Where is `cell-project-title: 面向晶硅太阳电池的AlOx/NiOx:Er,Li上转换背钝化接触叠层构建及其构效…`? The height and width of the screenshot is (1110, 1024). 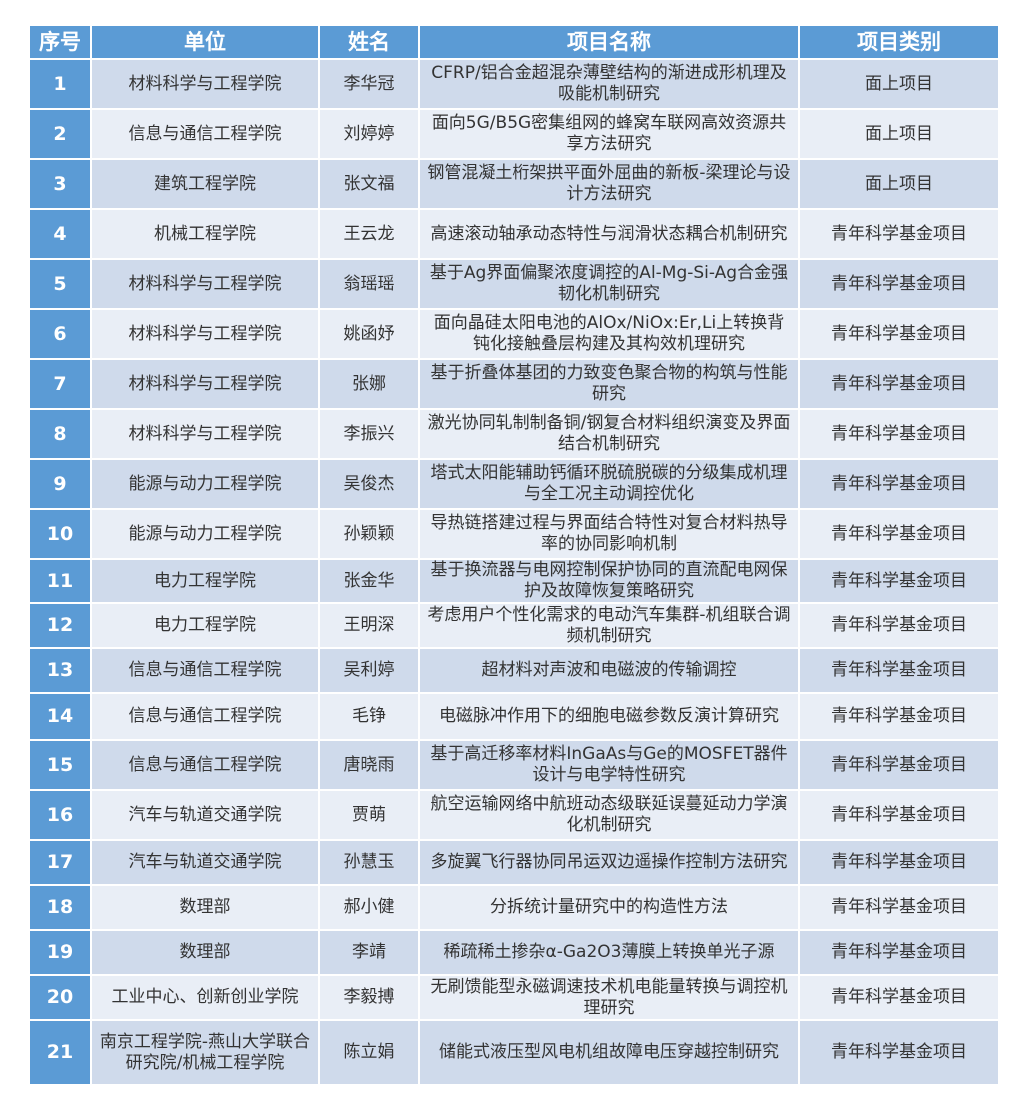
cell-project-title: 面向晶硅太阳电池的AlOx/NiOx:Er,Li上转换背钝化接触叠层构建及其构效… is located at coordinates (609, 334).